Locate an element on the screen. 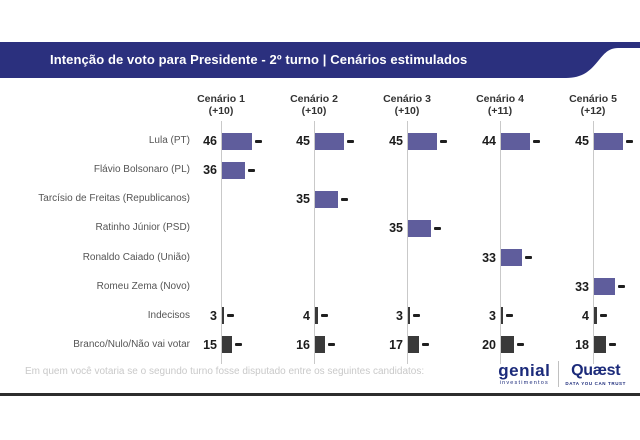  scenario-header: Cenário 1 (+10) is located at coordinates (221, 105).